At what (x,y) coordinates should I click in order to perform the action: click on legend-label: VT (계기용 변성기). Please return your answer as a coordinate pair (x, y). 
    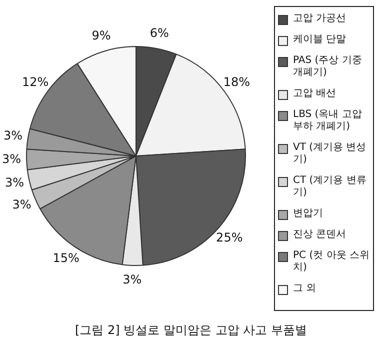
    Looking at the image, I should click on (330, 154).